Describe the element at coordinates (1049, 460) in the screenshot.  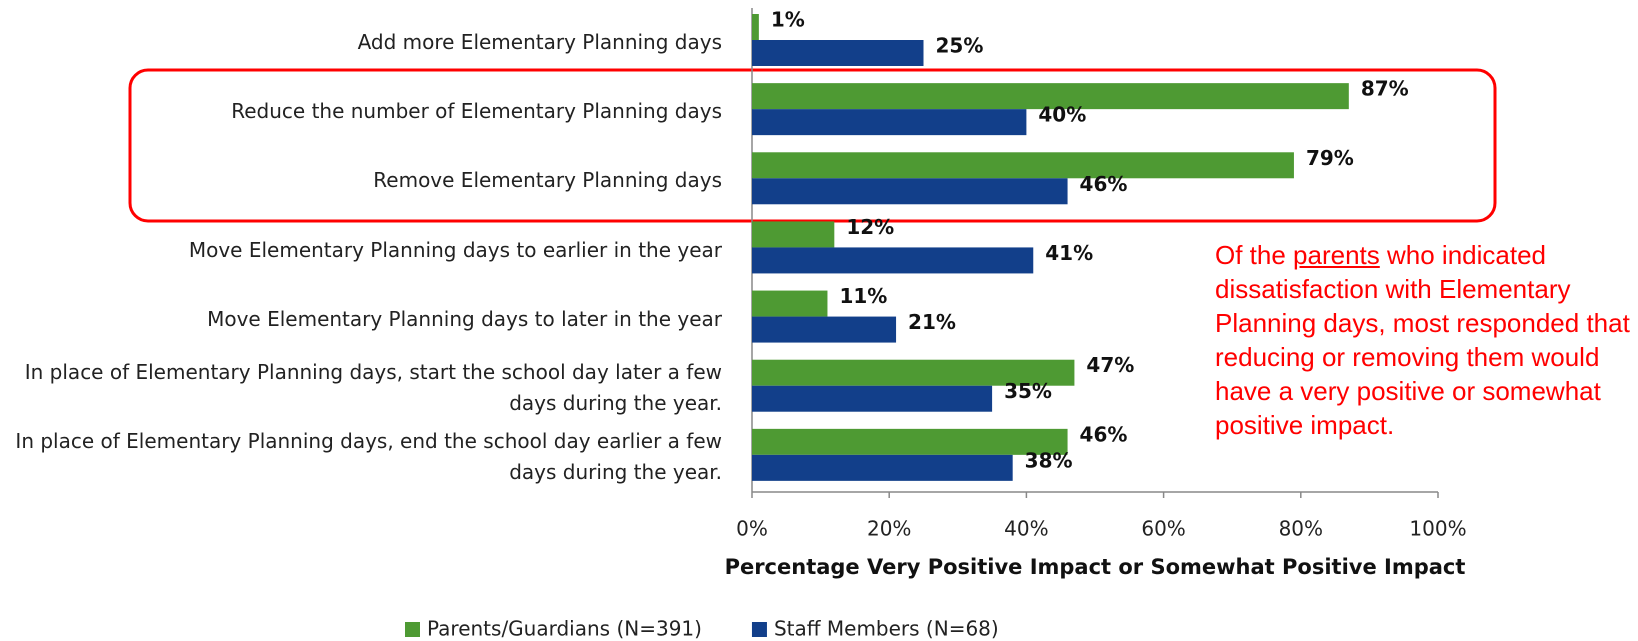
I see `data-label: 38%` at that location.